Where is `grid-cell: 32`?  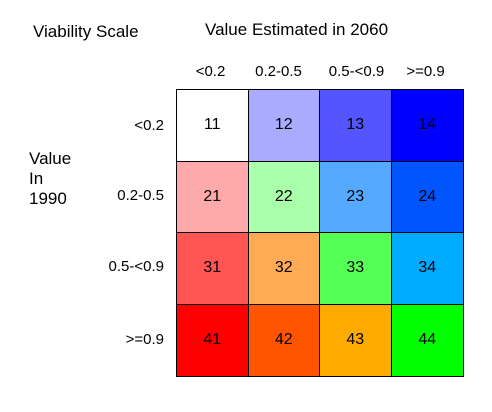
grid-cell: 32 is located at coordinates (284, 269).